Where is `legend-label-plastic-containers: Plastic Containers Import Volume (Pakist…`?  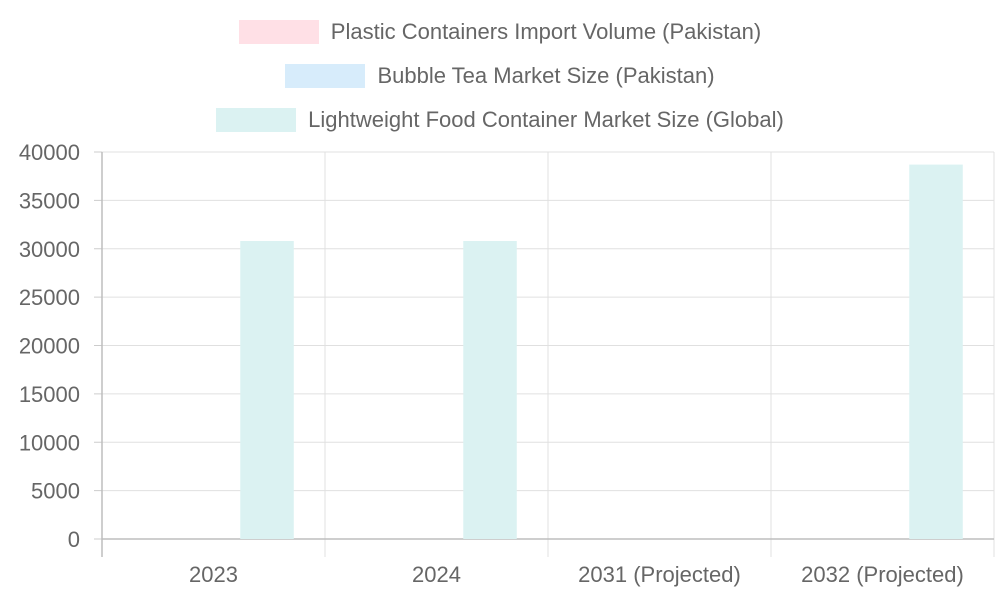 legend-label-plastic-containers: Plastic Containers Import Volume (Pakist… is located at coordinates (546, 31).